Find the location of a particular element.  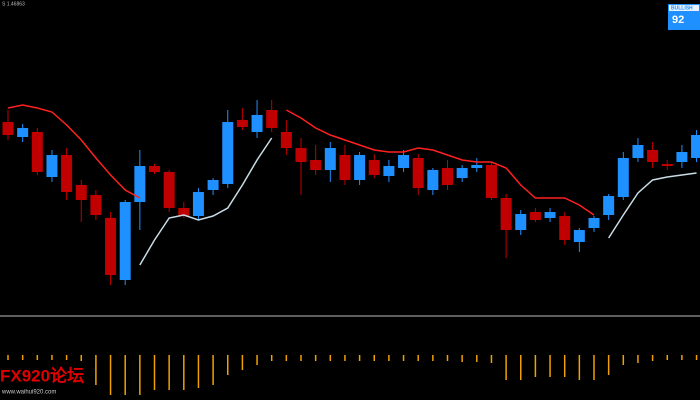

badge-value: 92 is located at coordinates (678, 20).